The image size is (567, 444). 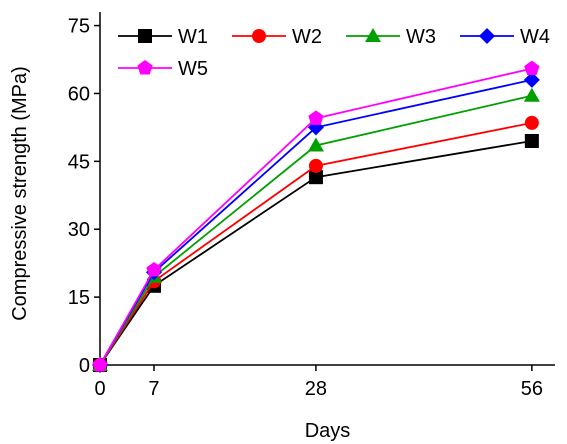 What do you see at coordinates (79, 94) in the screenshot?
I see `y-tick-label: 60` at bounding box center [79, 94].